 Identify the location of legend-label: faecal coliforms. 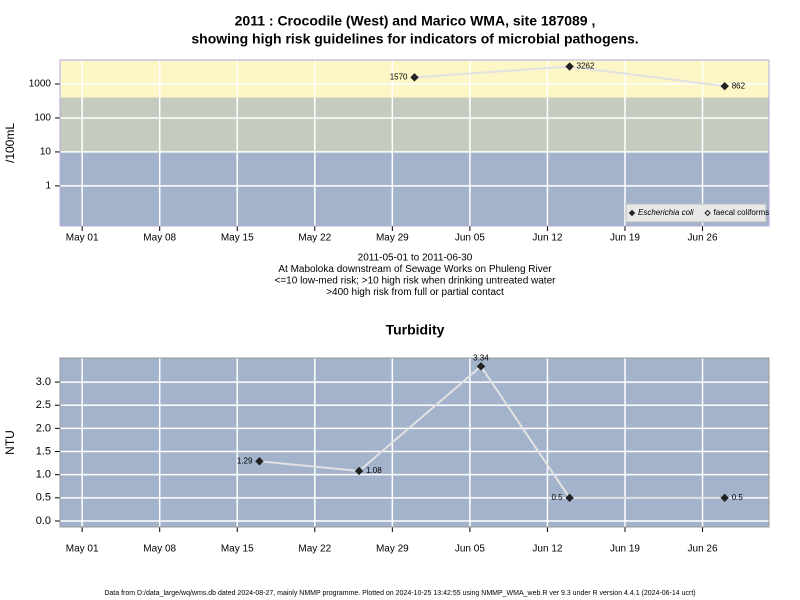
(742, 212).